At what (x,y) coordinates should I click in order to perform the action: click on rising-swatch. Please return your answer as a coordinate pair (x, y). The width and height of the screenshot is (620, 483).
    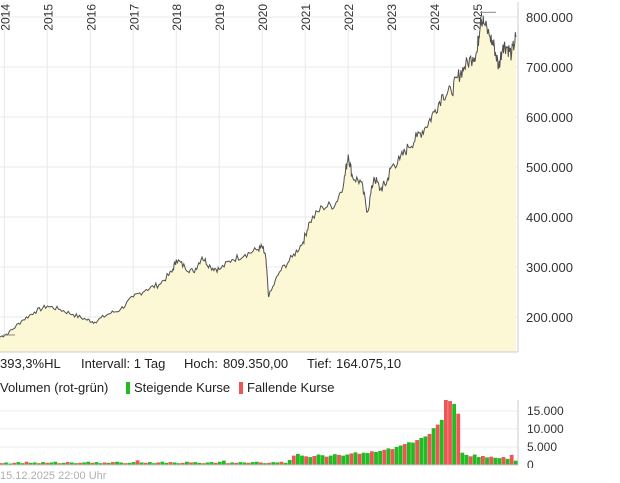
    Looking at the image, I should click on (128, 388).